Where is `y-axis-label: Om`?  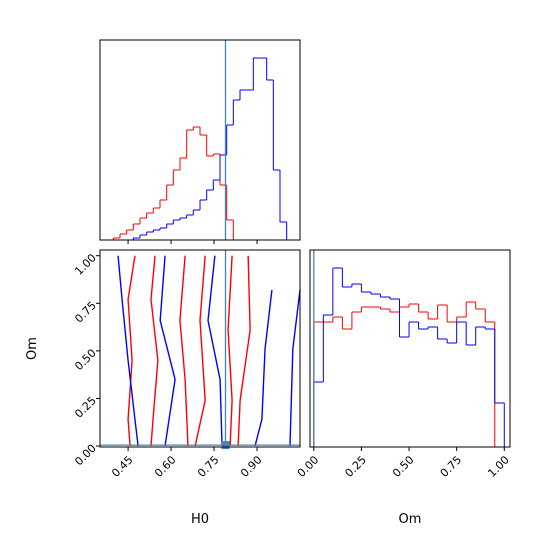 y-axis-label: Om is located at coordinates (32, 348).